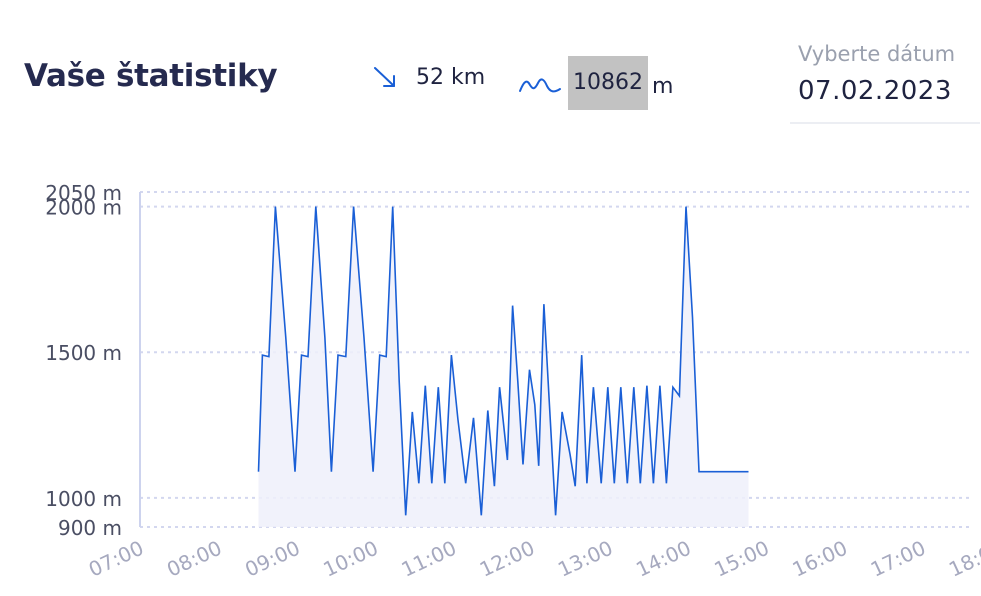 This screenshot has height=596, width=981. I want to click on elevation-unit: m, so click(663, 86).